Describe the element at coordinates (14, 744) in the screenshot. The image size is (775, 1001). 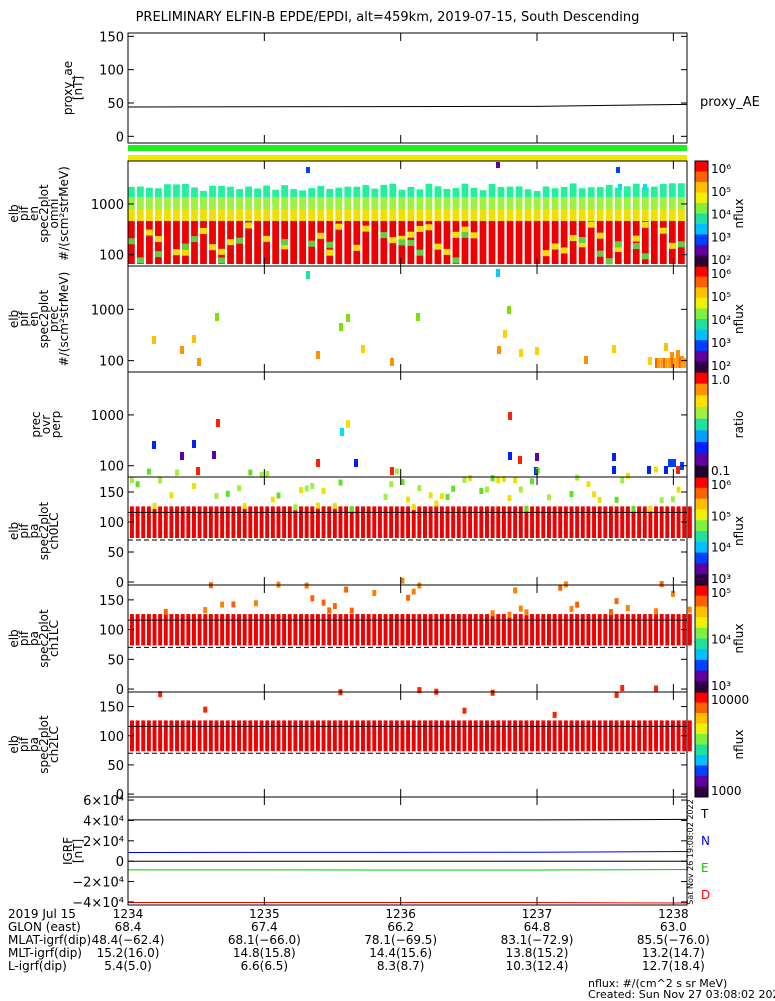
I see `y-axis-label: elb` at that location.